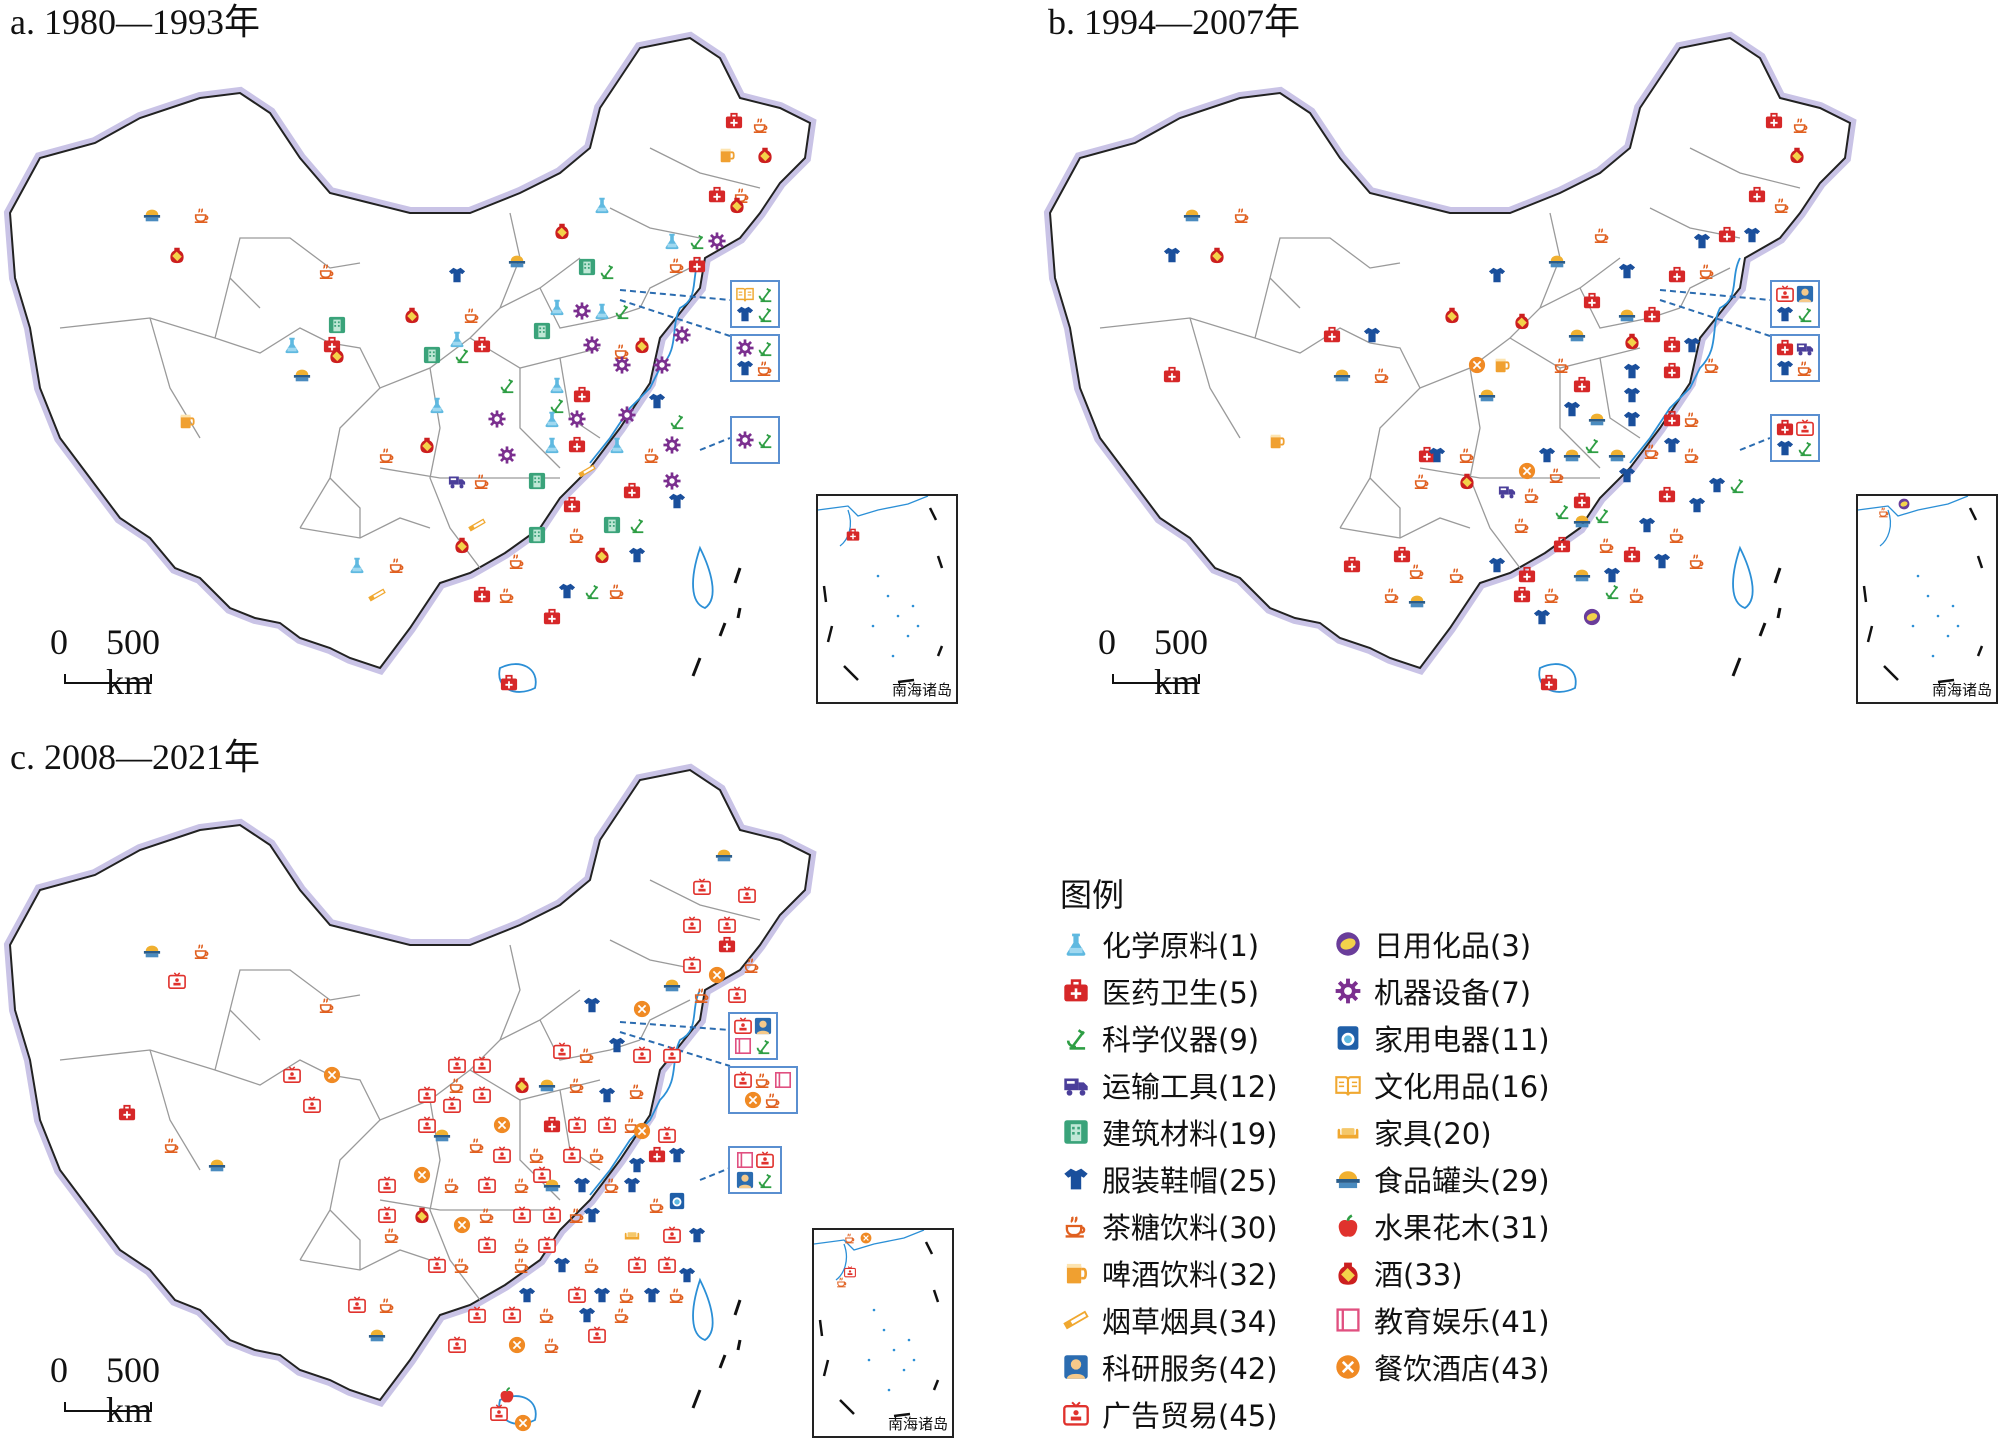  I want to click on legend-label: 科学仪器(9), so click(1181, 1040).